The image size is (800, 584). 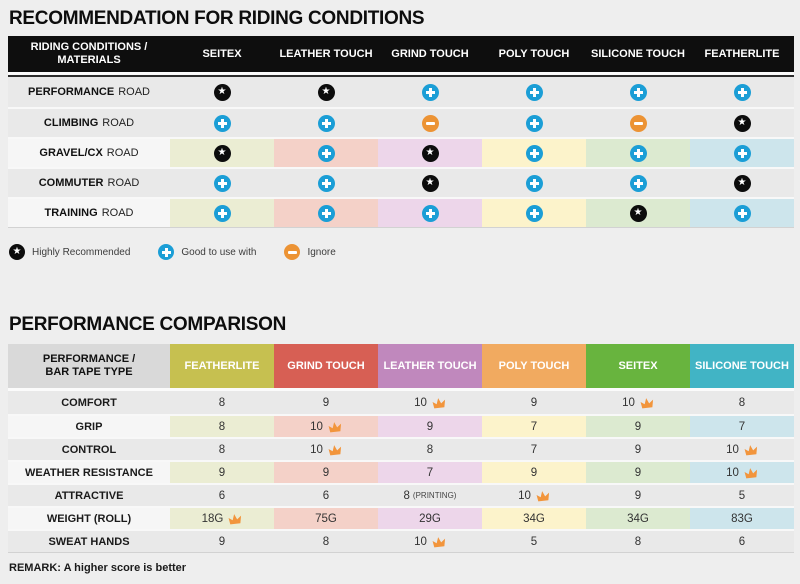 I want to click on riding-row: COMMUTER ROAD ★ ★, so click(x=401, y=182).